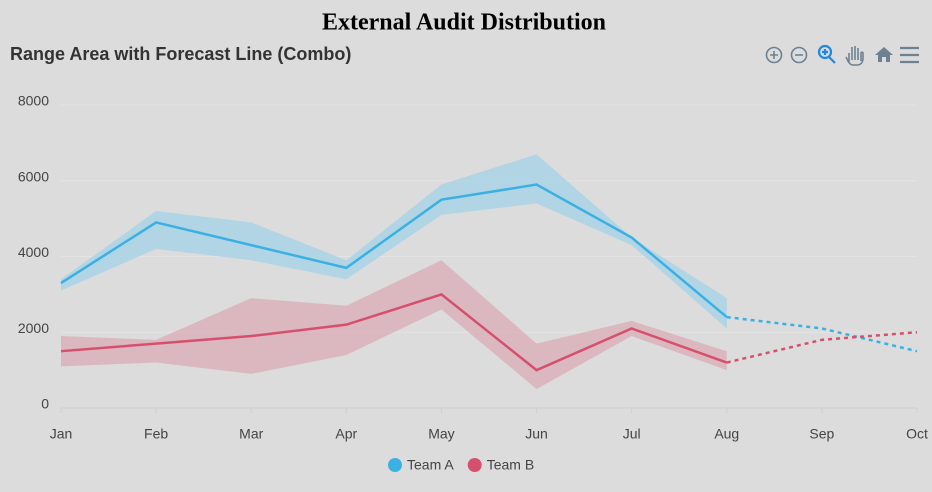 This screenshot has width=932, height=492. Describe the element at coordinates (917, 434) in the screenshot. I see `x-tick-label: Oct` at that location.